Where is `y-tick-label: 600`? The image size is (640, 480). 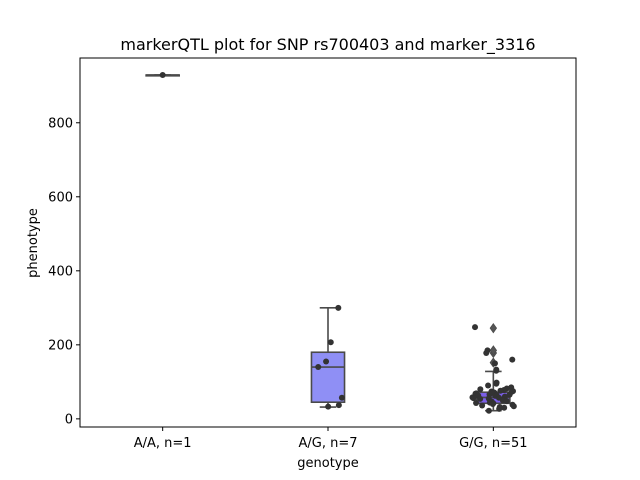 y-tick-label: 600 is located at coordinates (60, 197).